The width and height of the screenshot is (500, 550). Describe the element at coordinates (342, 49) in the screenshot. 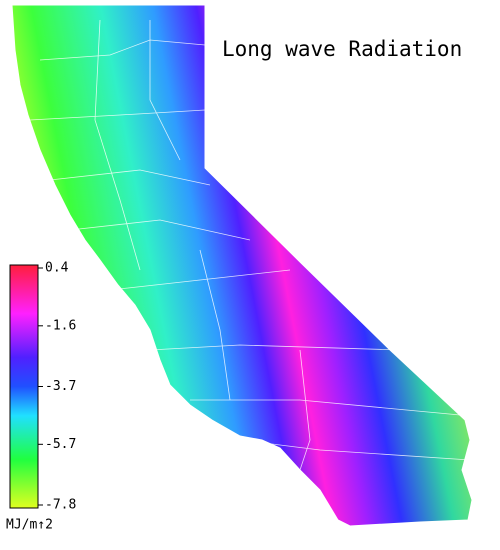

I see `map-title: Long wave Radiation` at that location.